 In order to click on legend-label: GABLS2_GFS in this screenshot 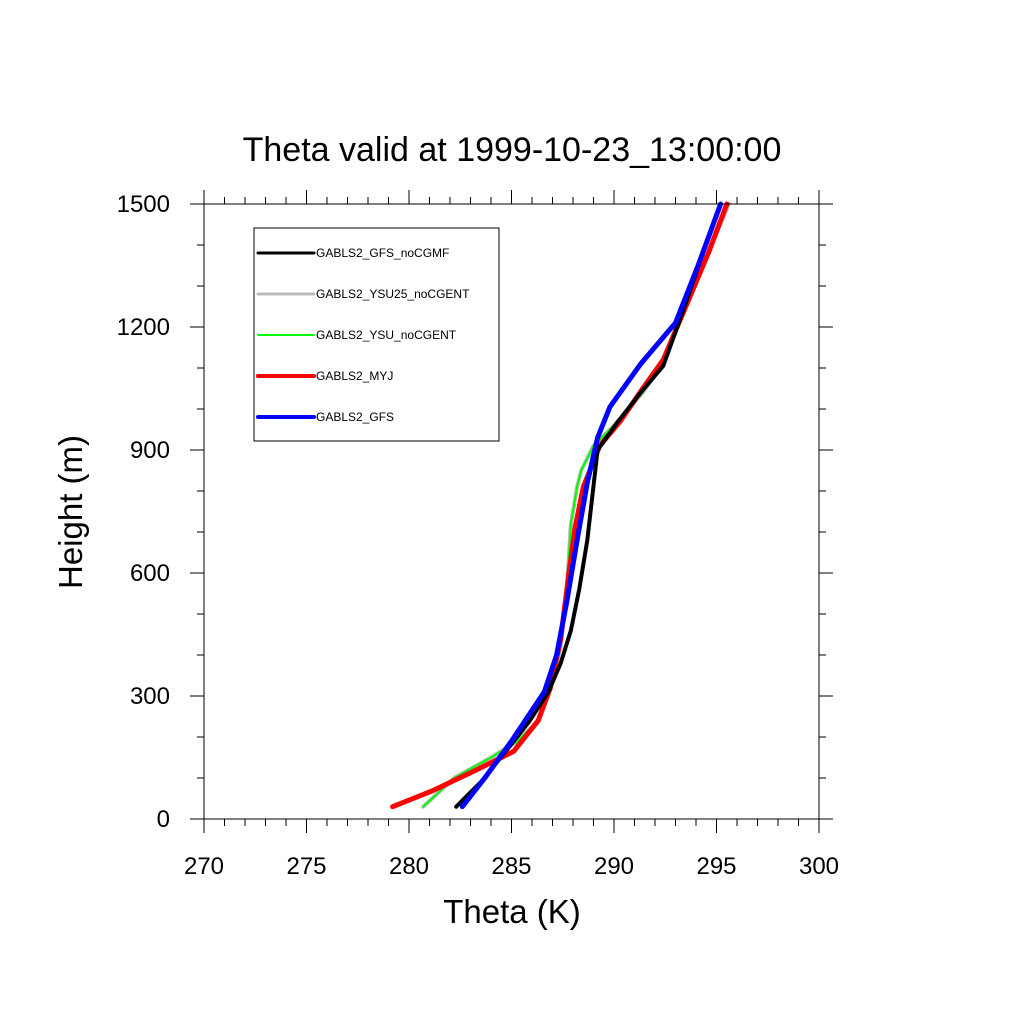, I will do `click(355, 417)`.